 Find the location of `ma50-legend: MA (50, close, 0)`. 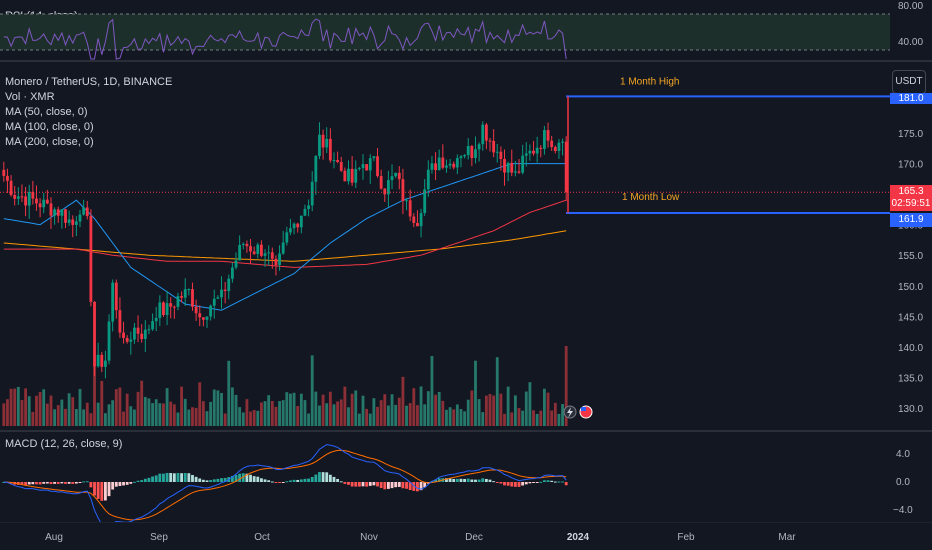

ma50-legend: MA (50, close, 0) is located at coordinates (46, 112).